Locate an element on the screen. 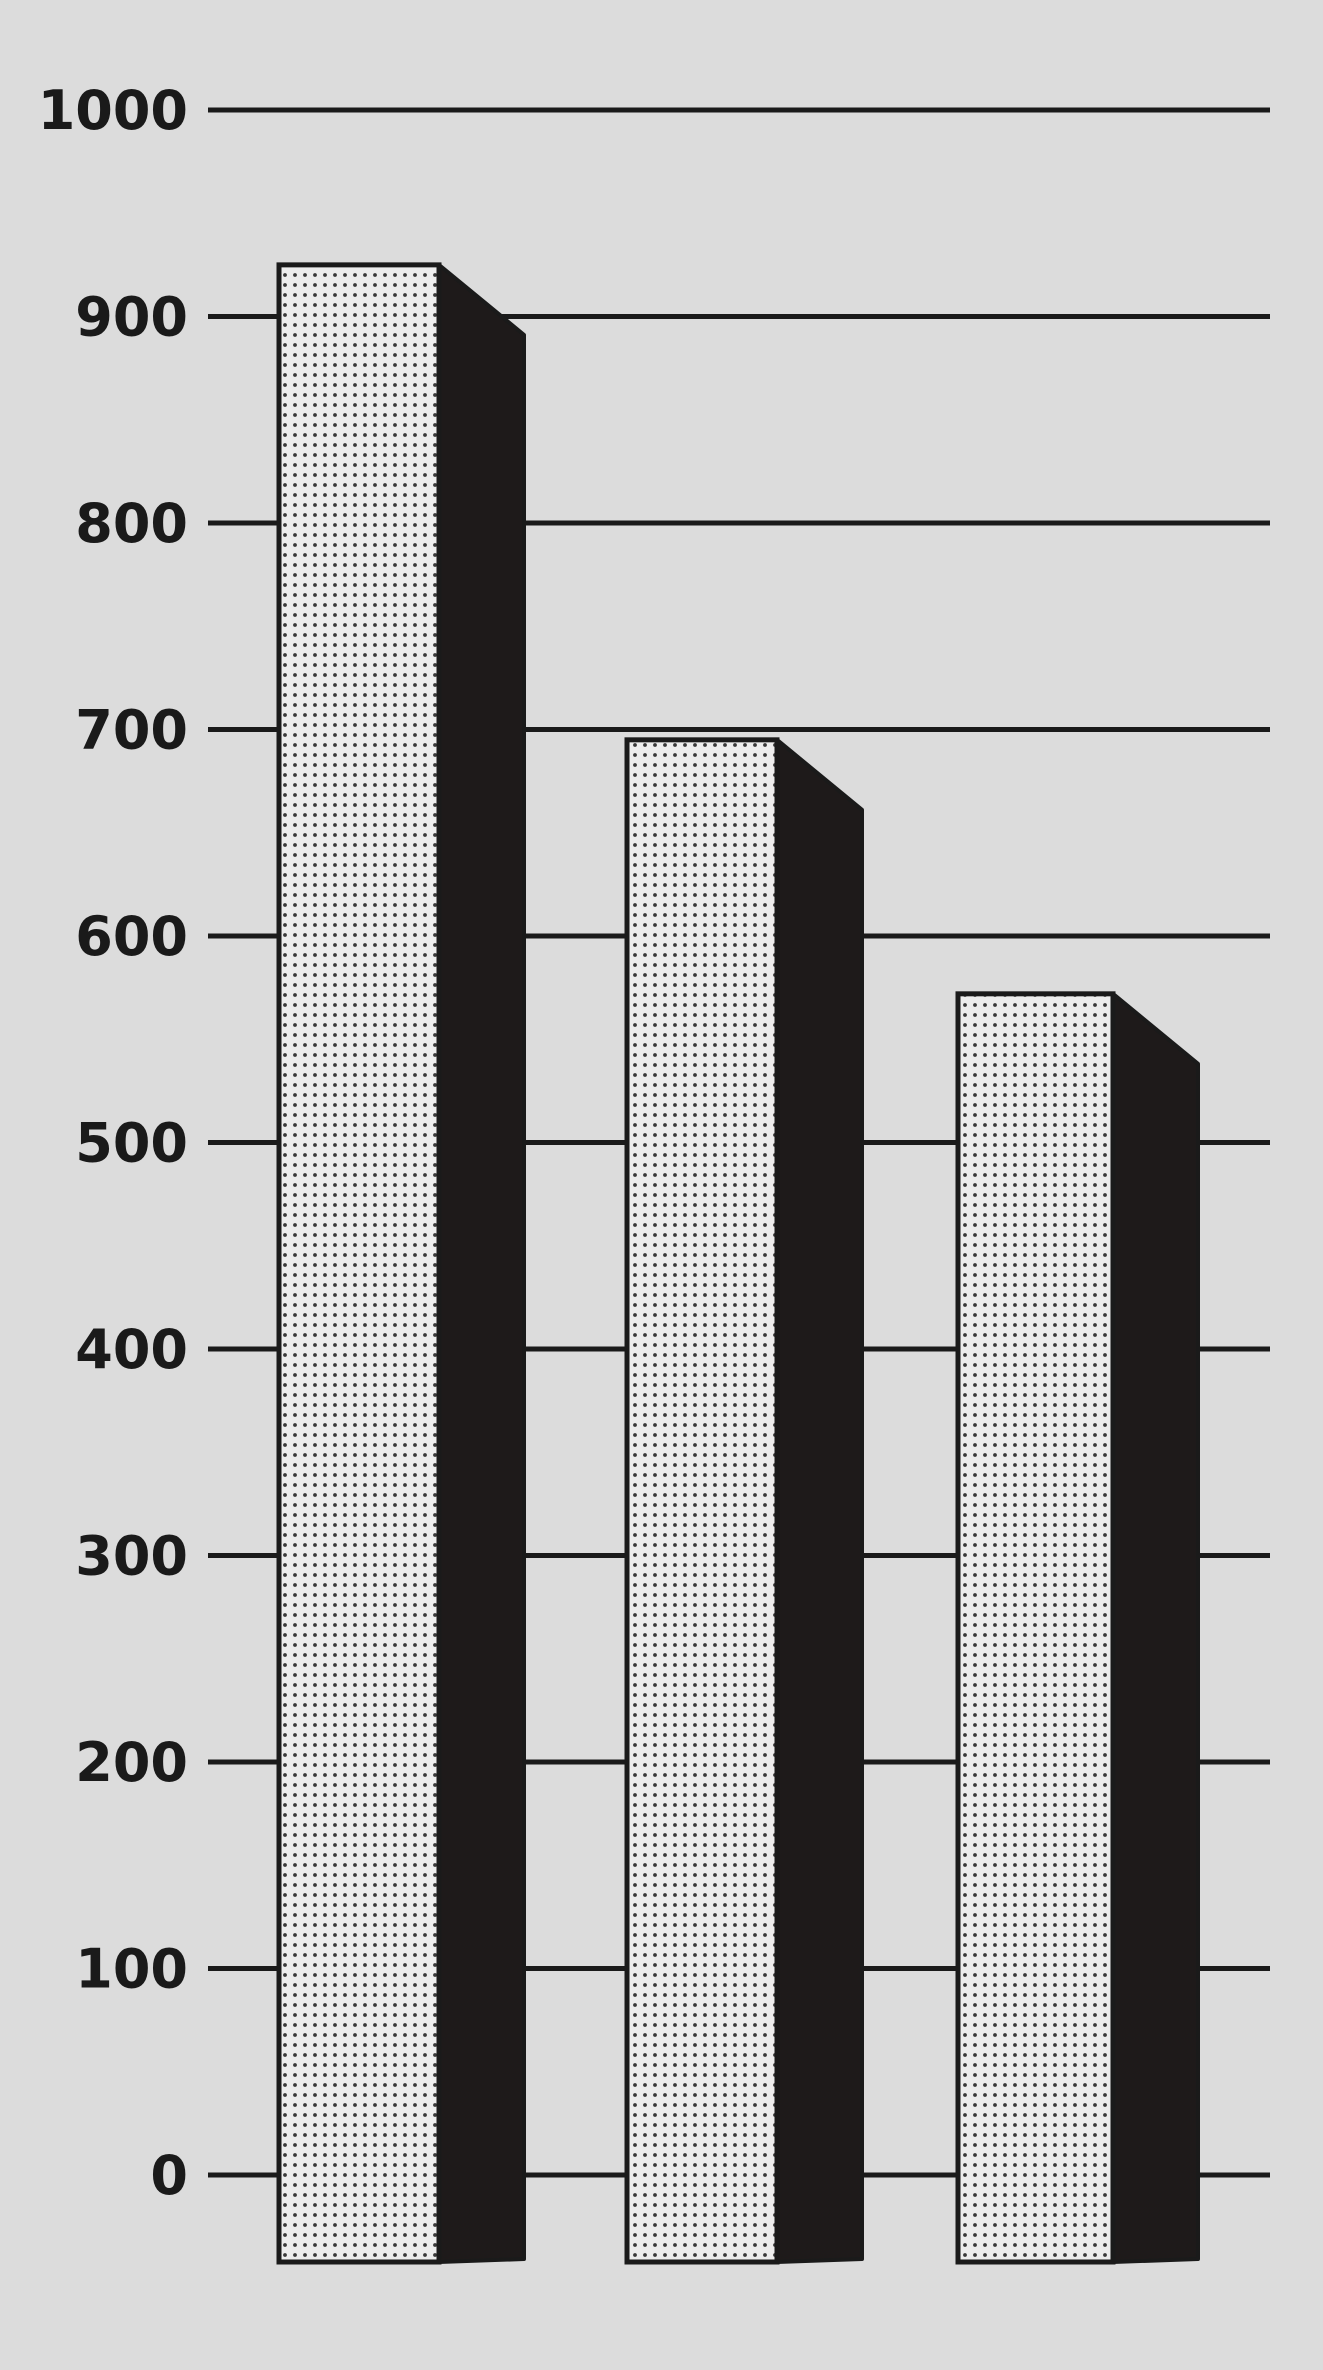 The width and height of the screenshot is (1323, 2370). y-tick-label-300: 300 is located at coordinates (131, 1556).